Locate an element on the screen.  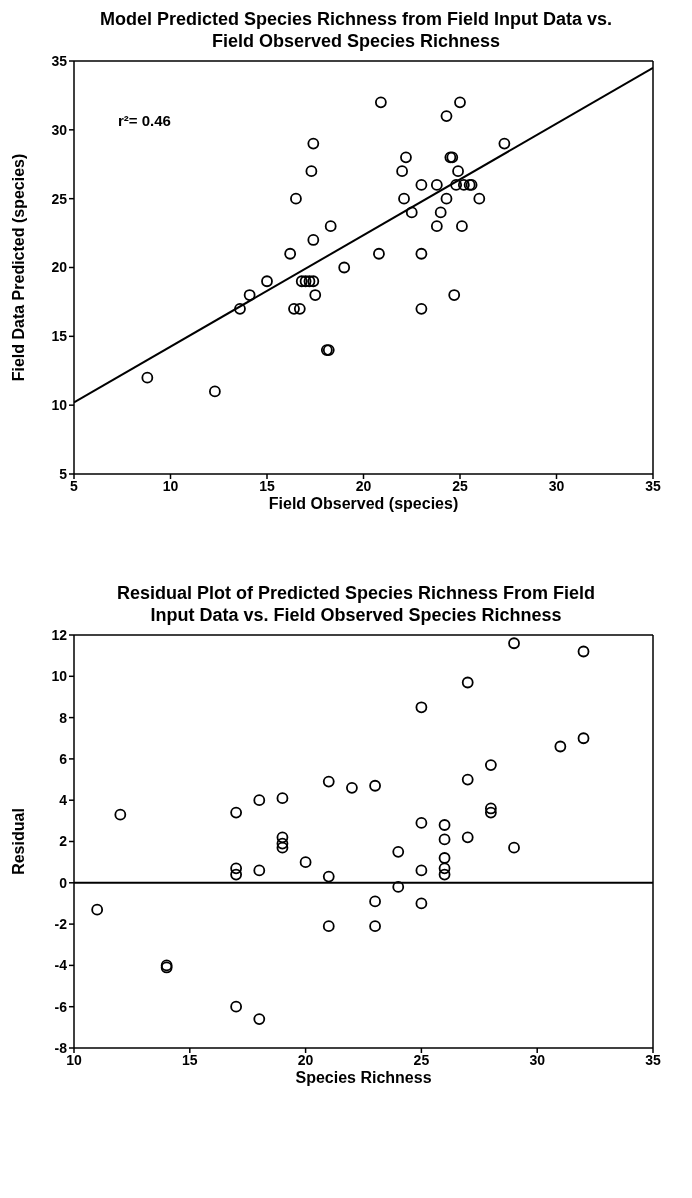
x-tick-label: 5 is located at coordinates (74, 485).